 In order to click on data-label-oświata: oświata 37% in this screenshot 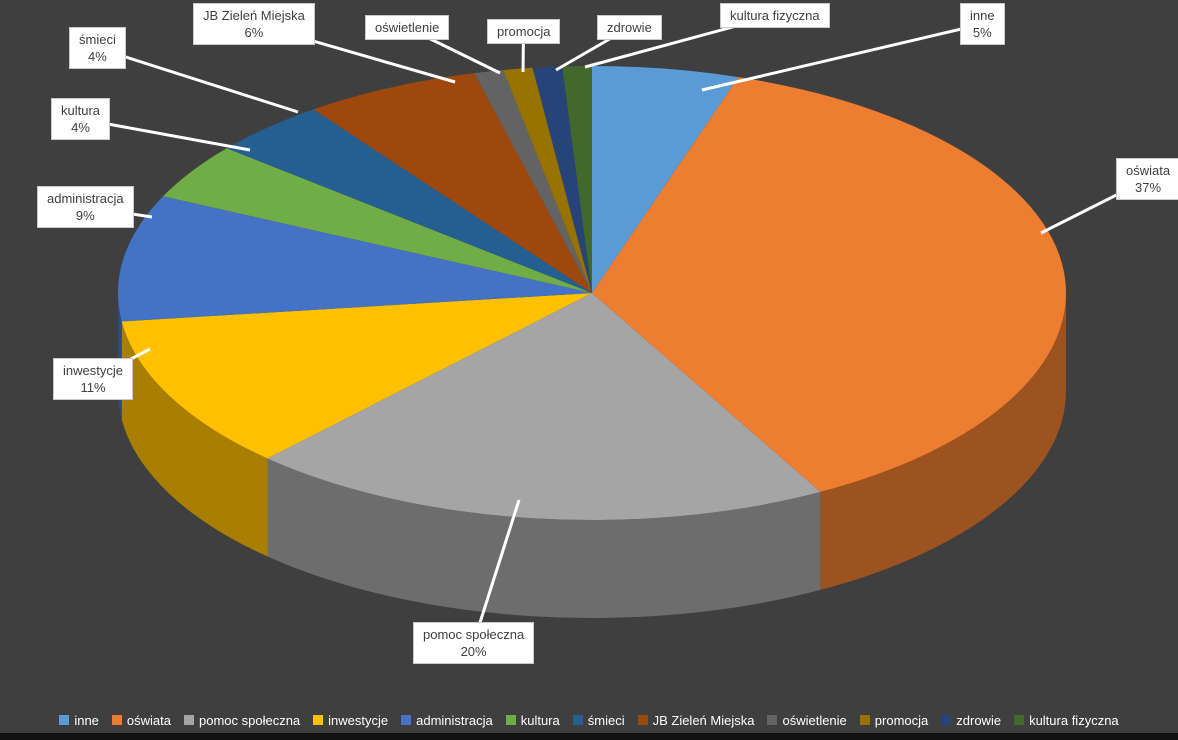, I will do `click(1147, 179)`.